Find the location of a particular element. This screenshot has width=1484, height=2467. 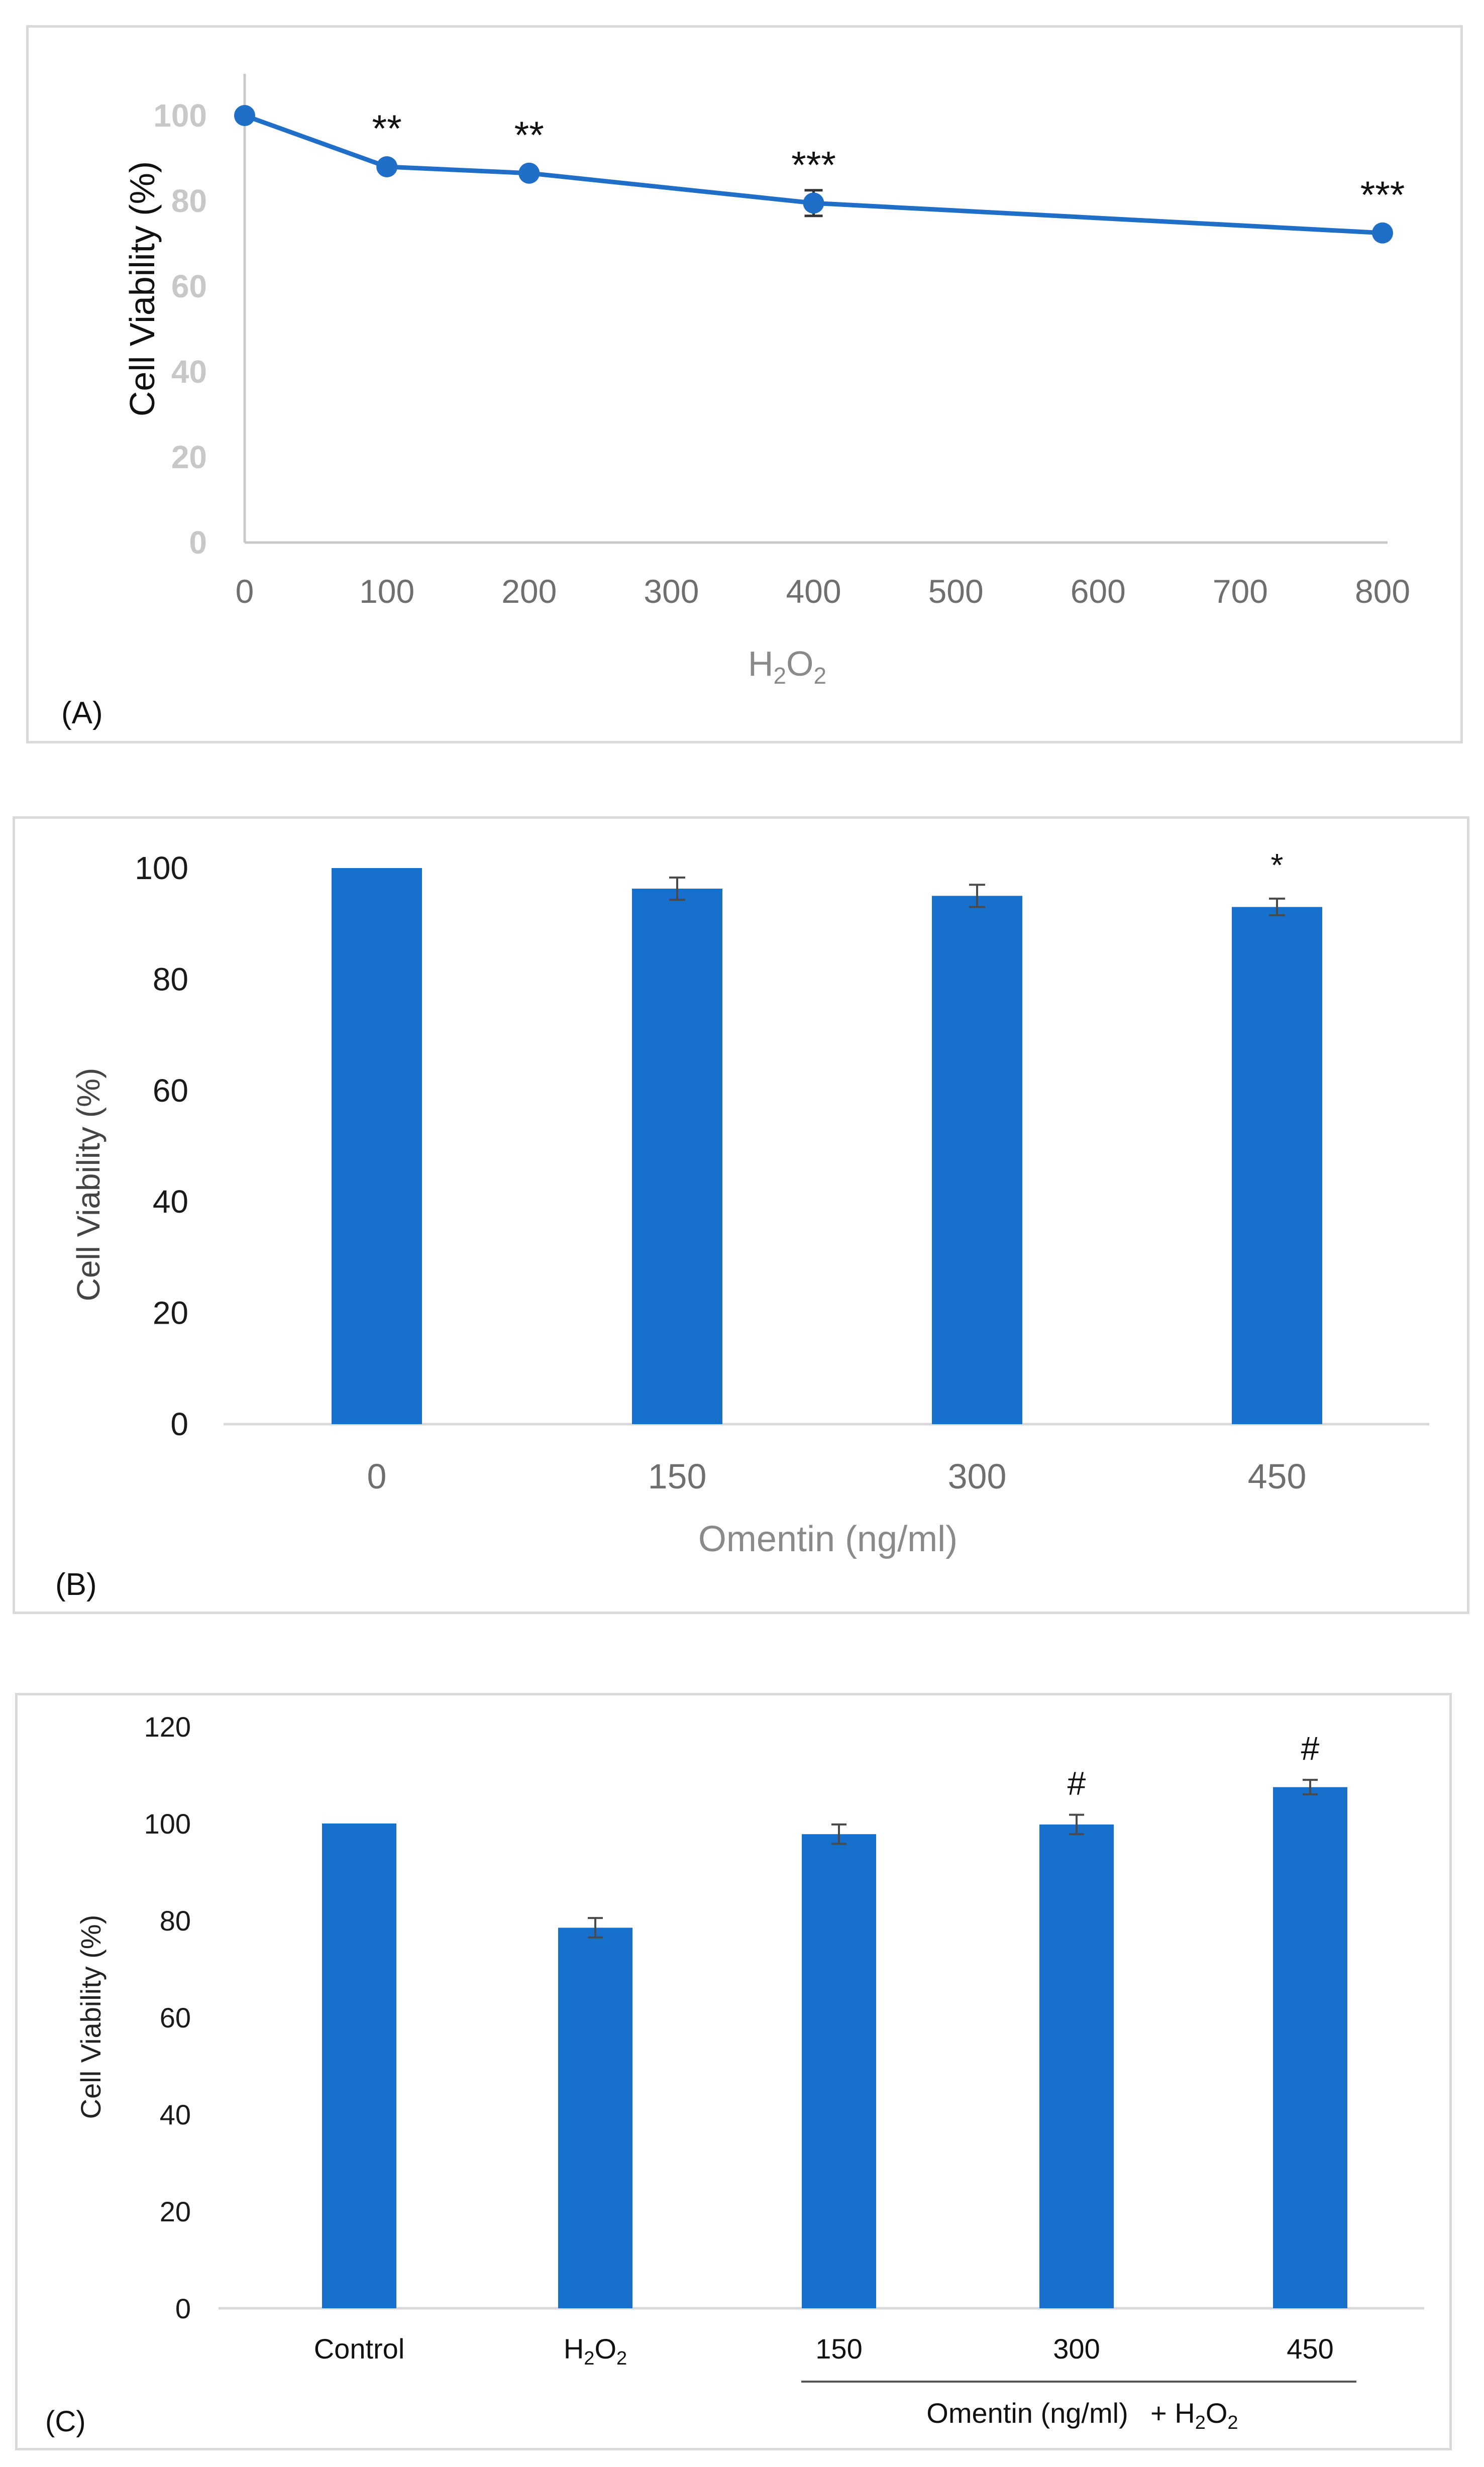

x-tick-label: 400 is located at coordinates (813, 591).